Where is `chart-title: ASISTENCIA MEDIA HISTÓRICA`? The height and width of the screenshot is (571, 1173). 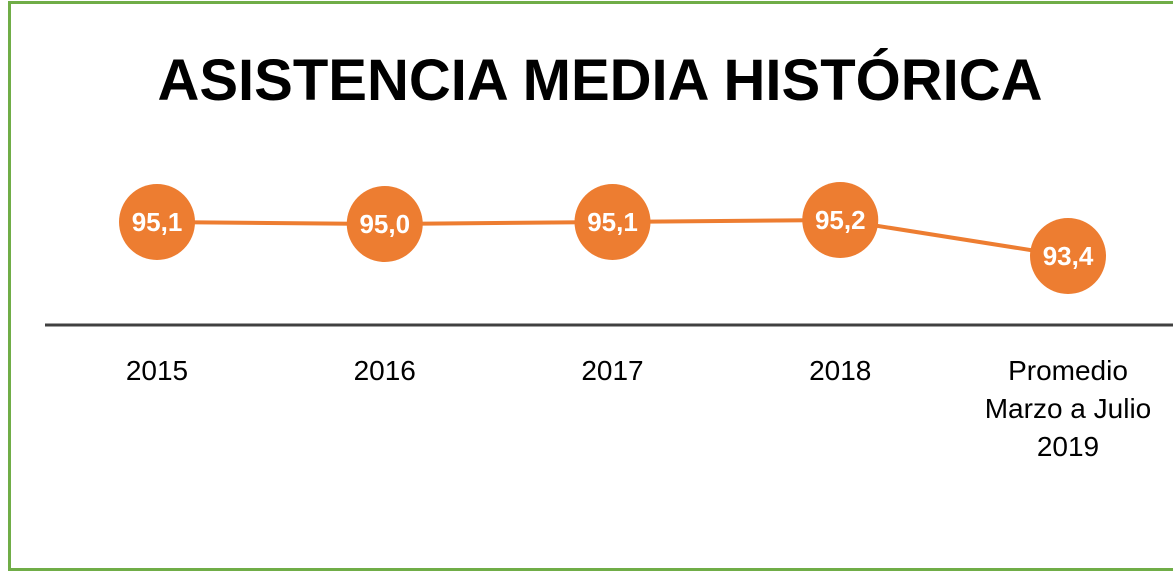 chart-title: ASISTENCIA MEDIA HISTÓRICA is located at coordinates (599, 80).